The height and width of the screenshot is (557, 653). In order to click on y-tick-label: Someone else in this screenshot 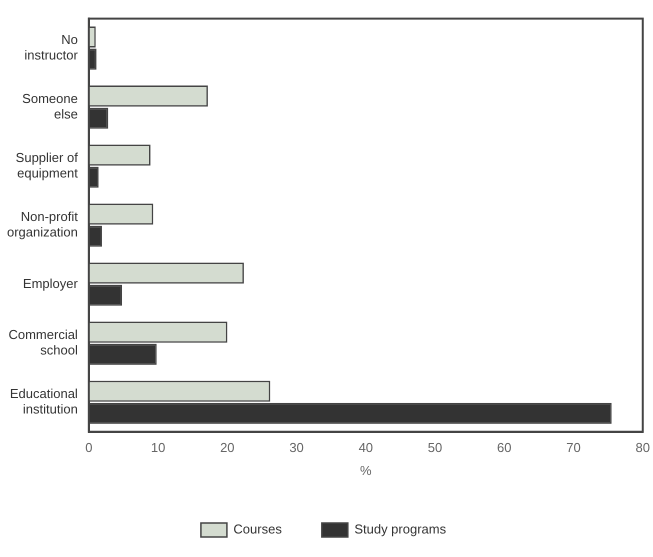, I will do `click(50, 106)`.